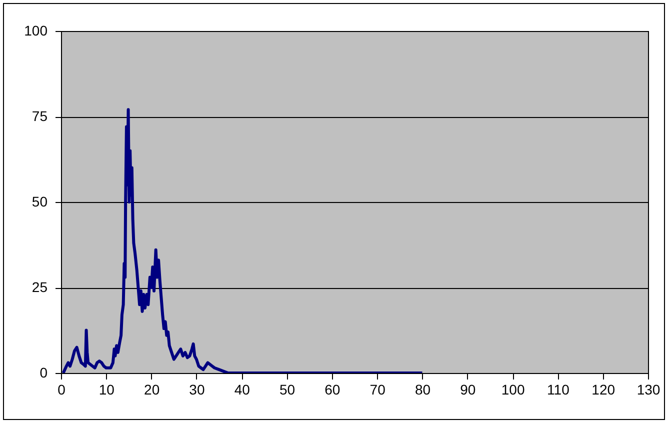 The width and height of the screenshot is (670, 425). Describe the element at coordinates (44, 372) in the screenshot. I see `y-tick-label: 0` at that location.